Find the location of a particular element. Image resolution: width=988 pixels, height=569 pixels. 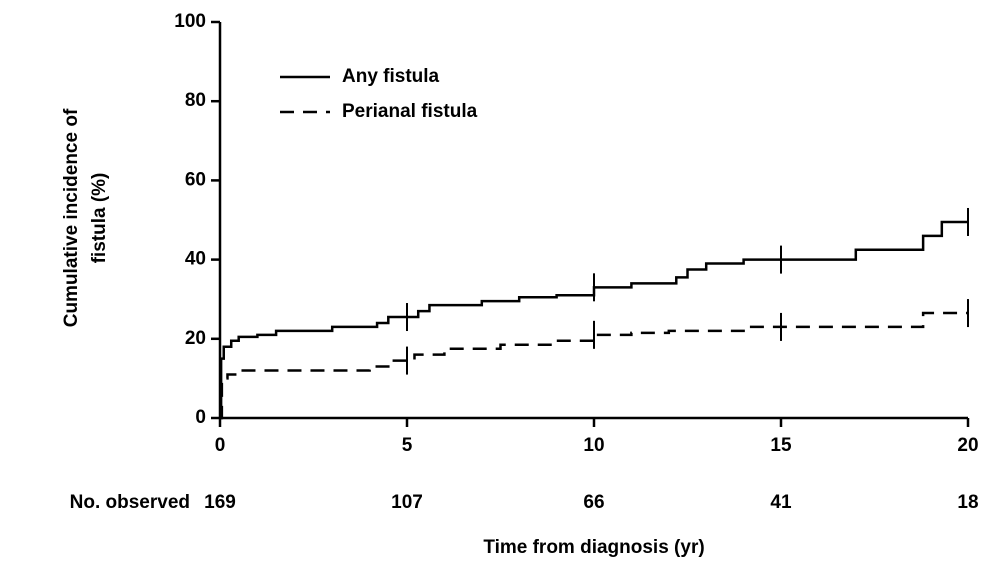

row-label: No. observed is located at coordinates (130, 502).